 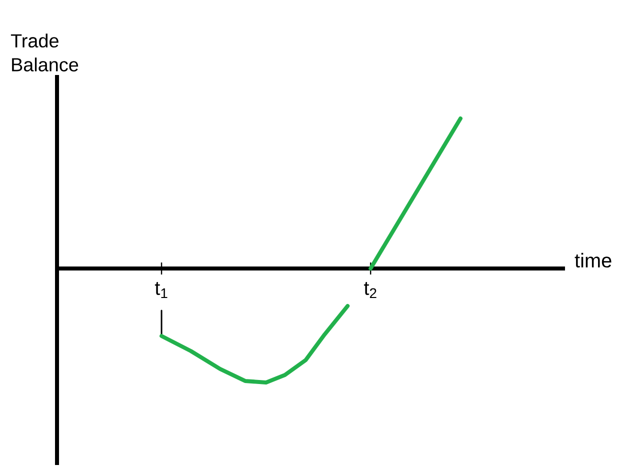 I want to click on x-tick-label: t$_{2}$, so click(x=370, y=290).